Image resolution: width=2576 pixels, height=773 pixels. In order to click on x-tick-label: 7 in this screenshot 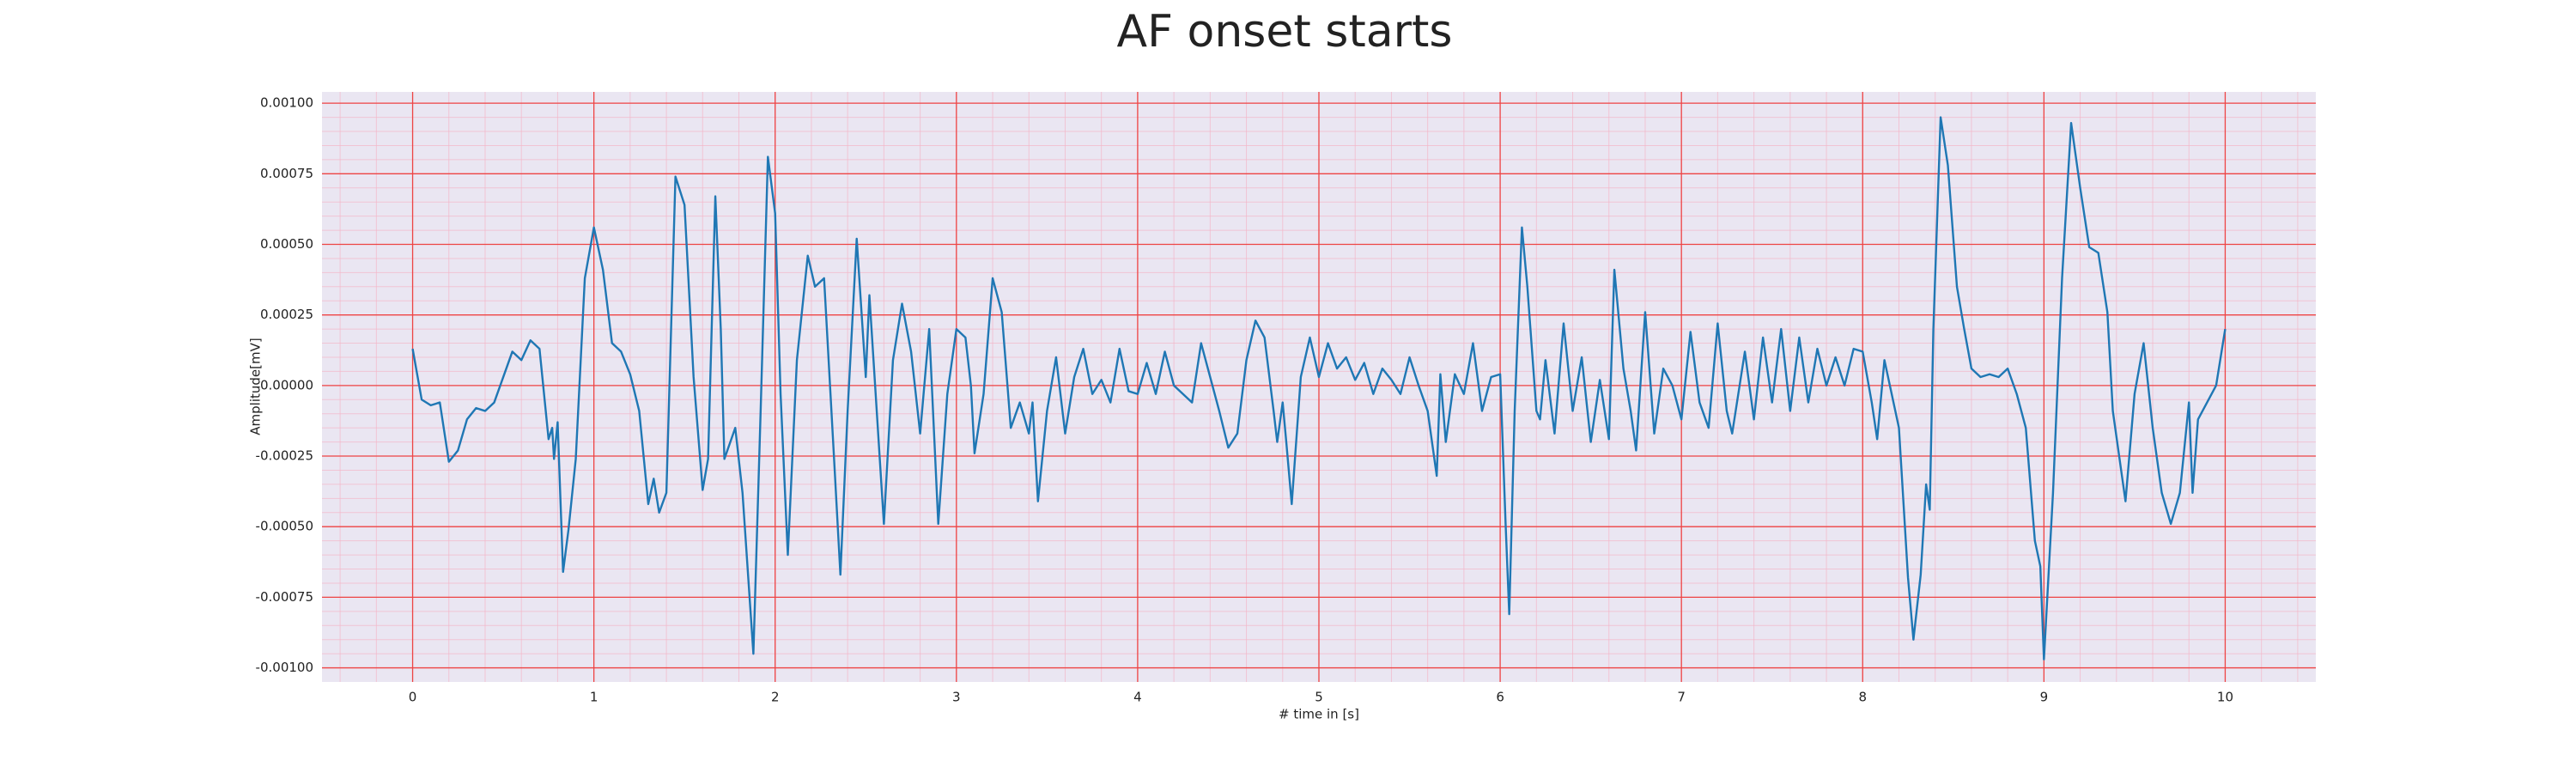, I will do `click(1682, 697)`.